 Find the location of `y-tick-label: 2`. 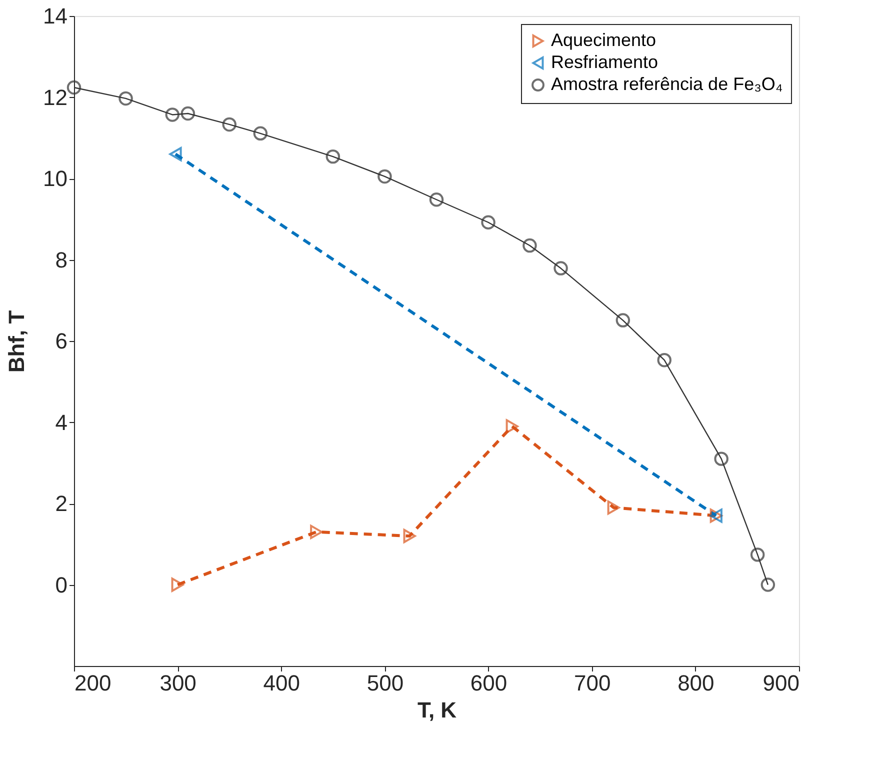

y-tick-label: 2 is located at coordinates (61, 503).